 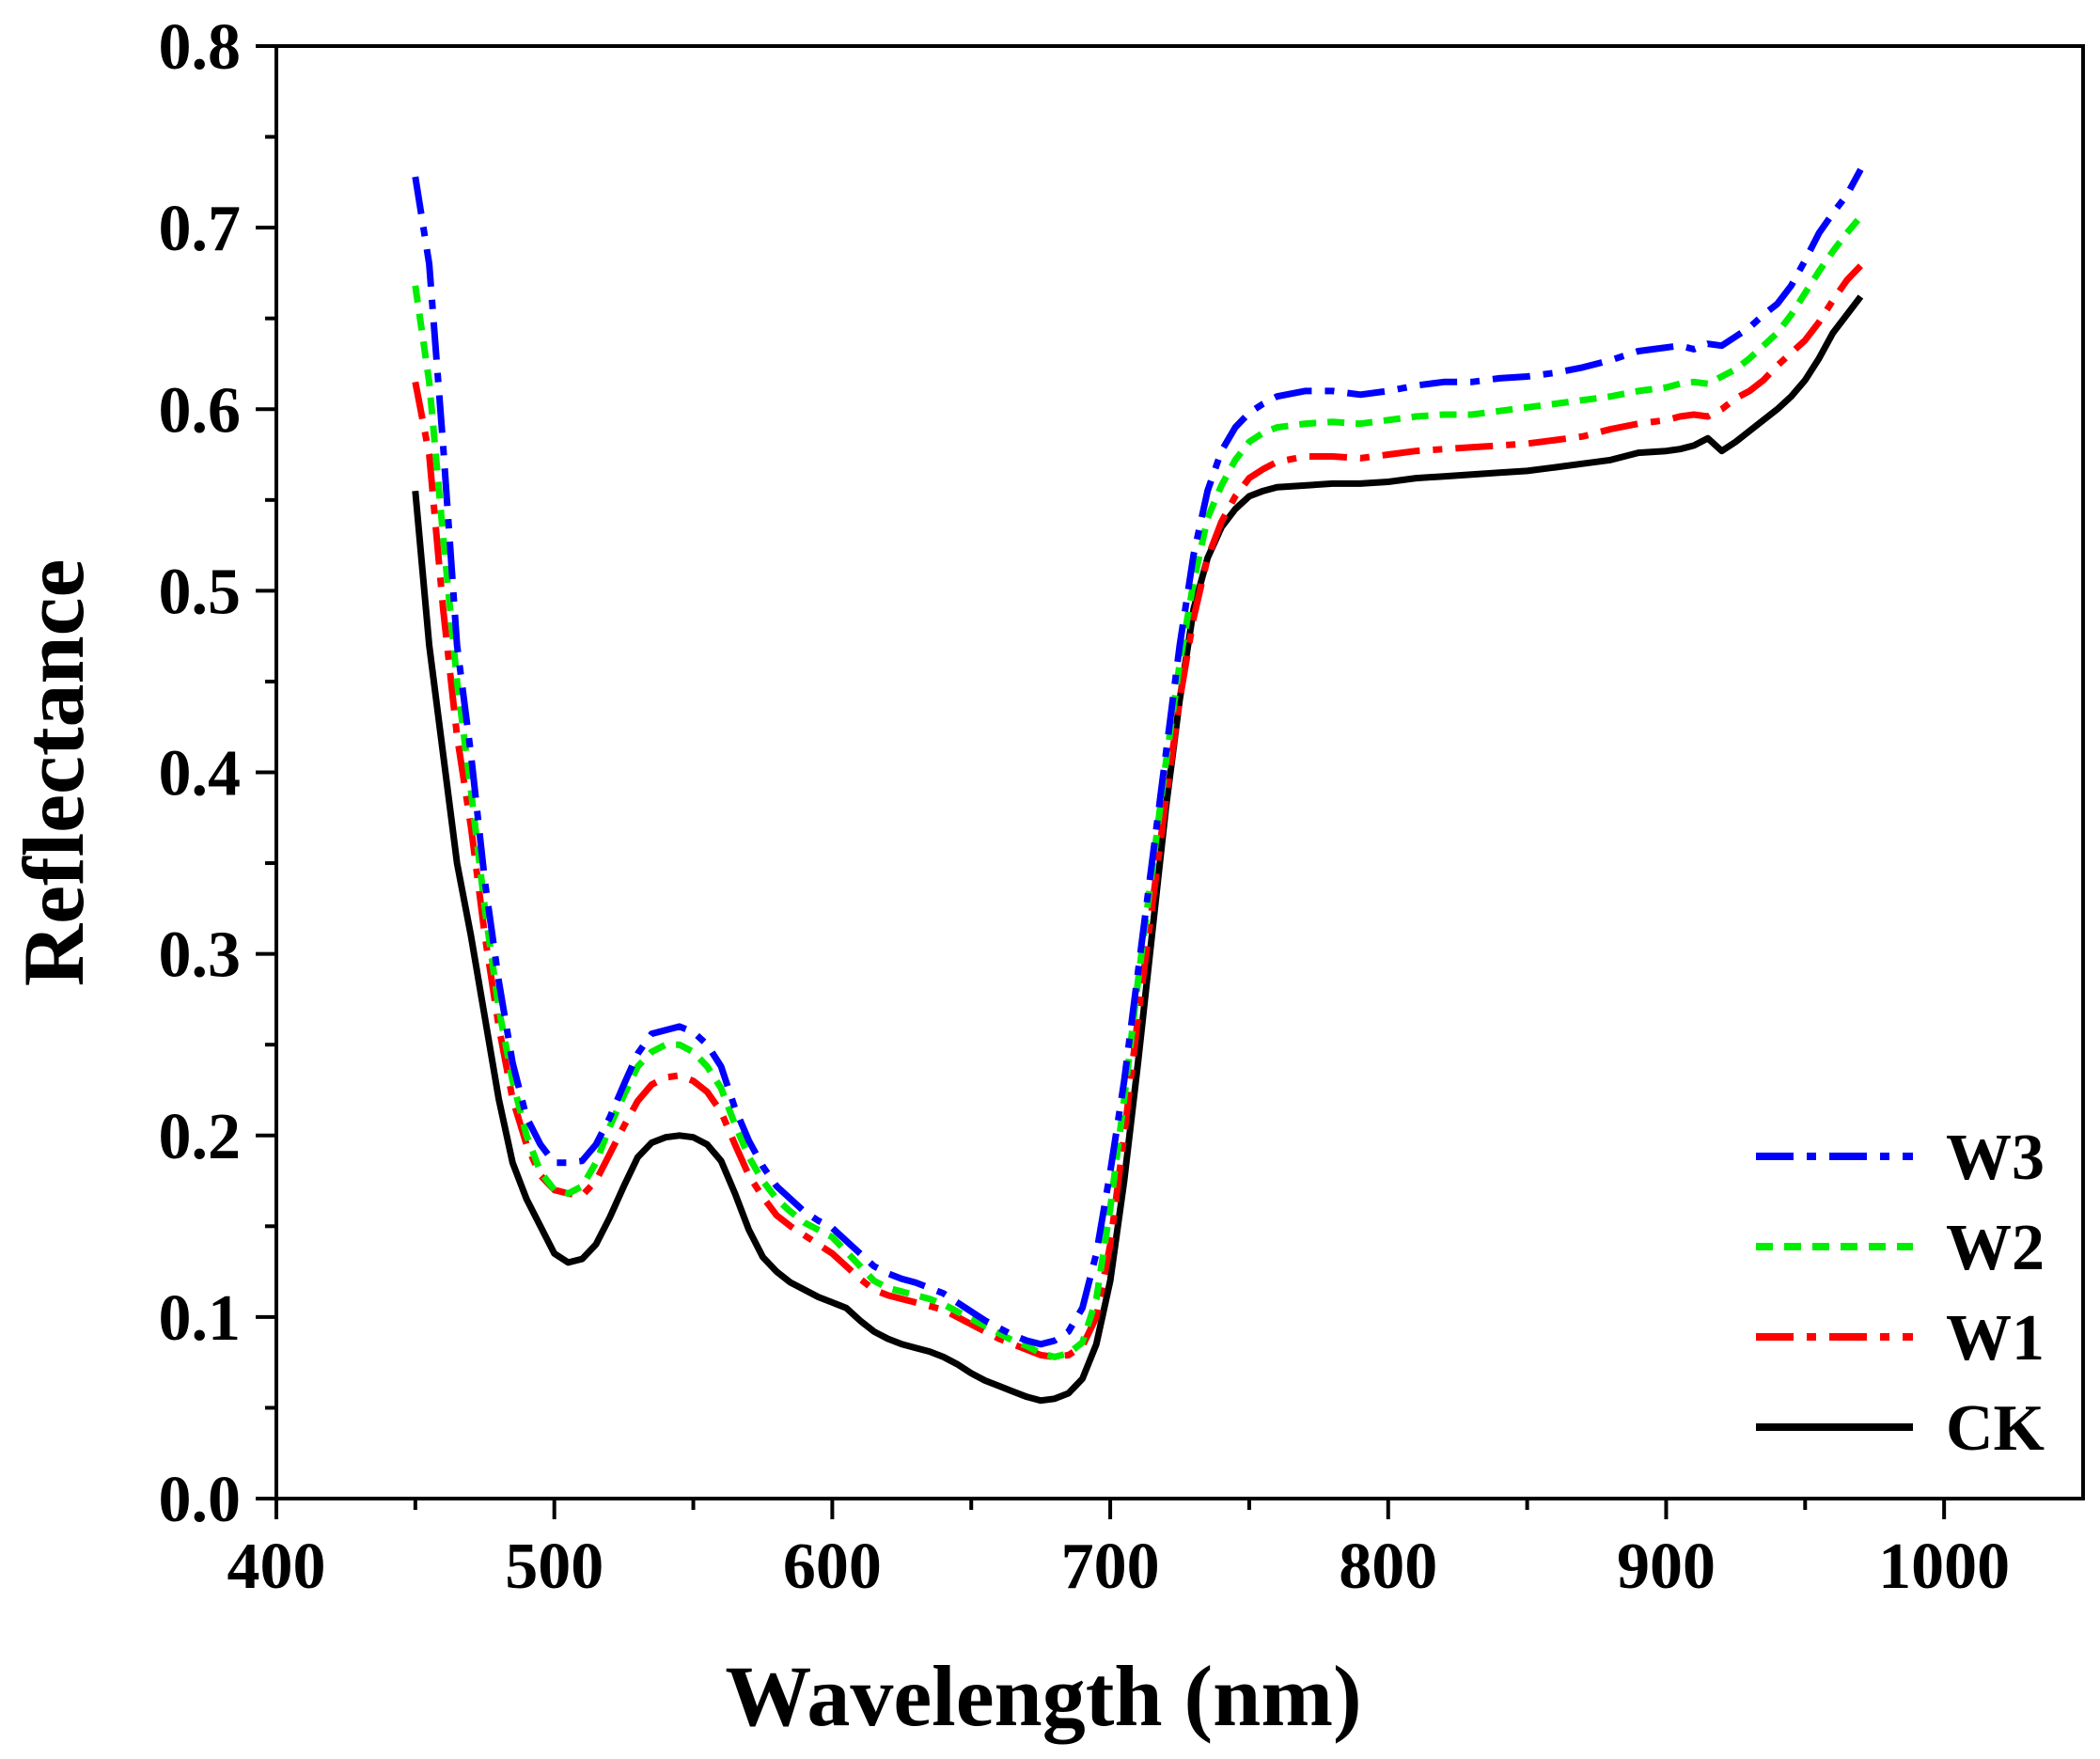 What do you see at coordinates (200, 592) in the screenshot?
I see `y-tick-label: 0.5` at bounding box center [200, 592].